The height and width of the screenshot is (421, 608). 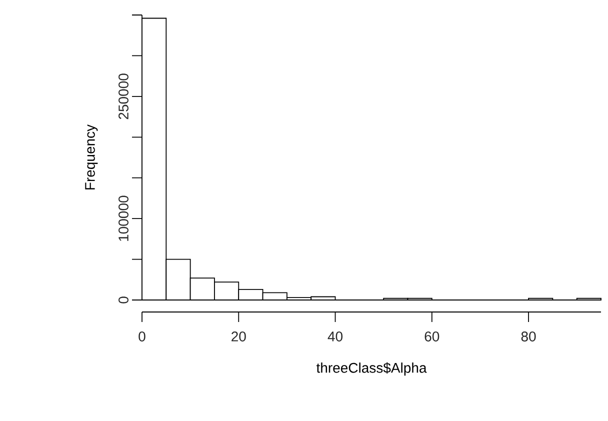 What do you see at coordinates (239, 337) in the screenshot?
I see `x-tick-label: 20` at bounding box center [239, 337].